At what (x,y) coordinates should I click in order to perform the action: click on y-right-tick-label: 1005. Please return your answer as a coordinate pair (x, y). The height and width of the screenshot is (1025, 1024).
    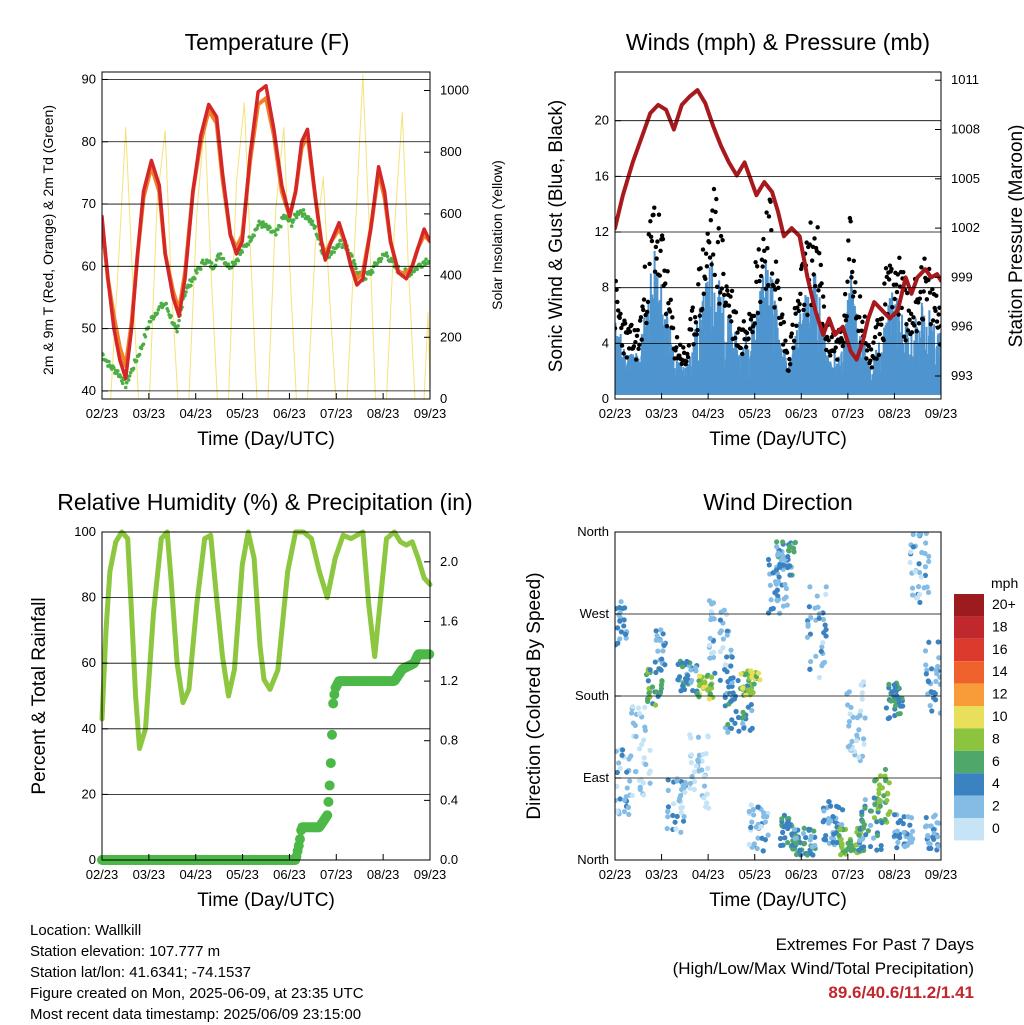
    Looking at the image, I should click on (965, 178).